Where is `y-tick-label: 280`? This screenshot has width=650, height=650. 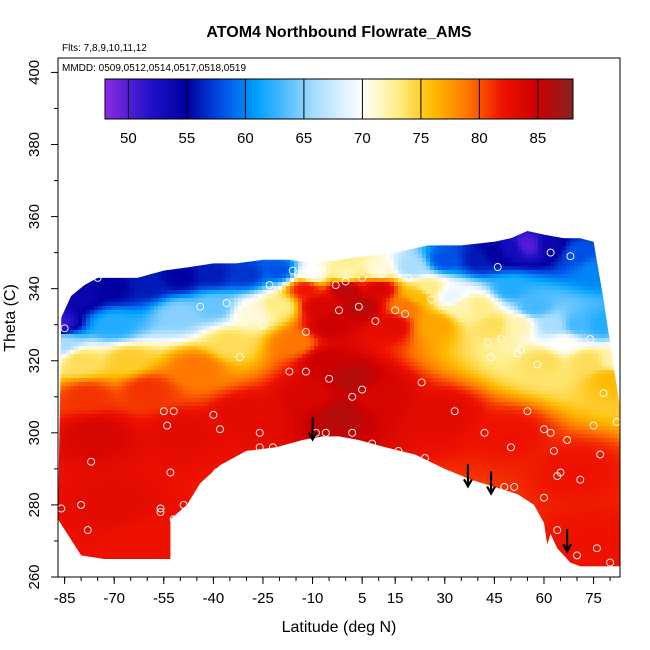
y-tick-label: 280 is located at coordinates (34, 504).